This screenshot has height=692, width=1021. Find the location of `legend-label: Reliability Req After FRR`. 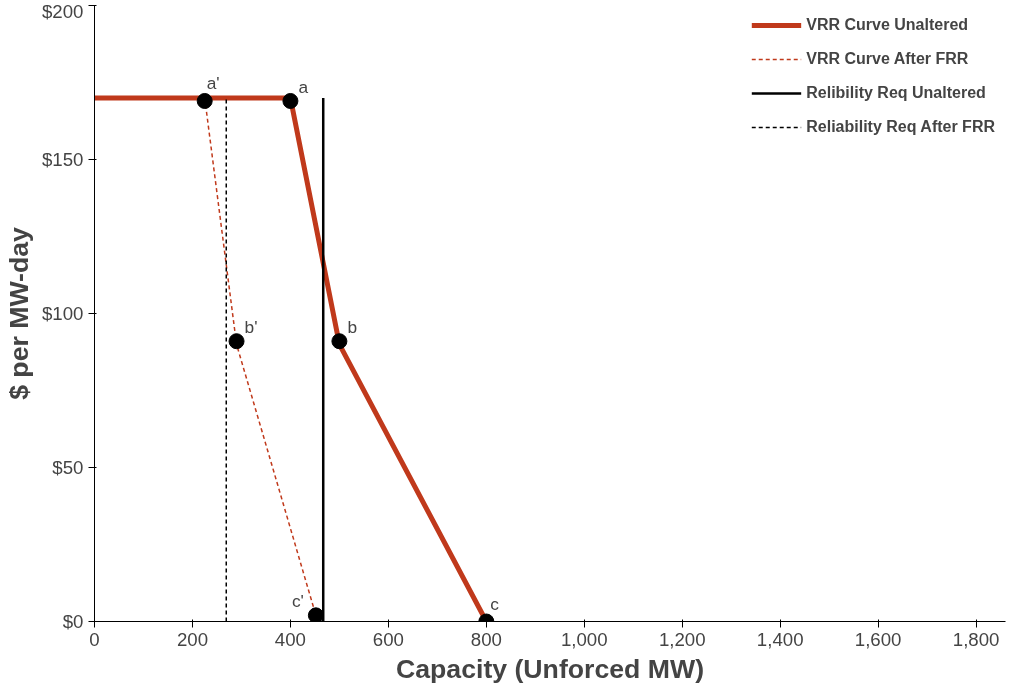

legend-label: Reliability Req After FRR is located at coordinates (900, 127).